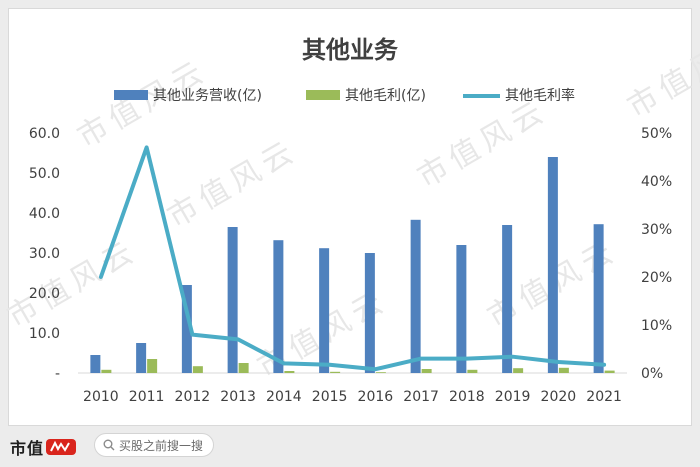 The height and width of the screenshot is (467, 700). What do you see at coordinates (57, 374) in the screenshot?
I see `left-tick-label: -` at bounding box center [57, 374].